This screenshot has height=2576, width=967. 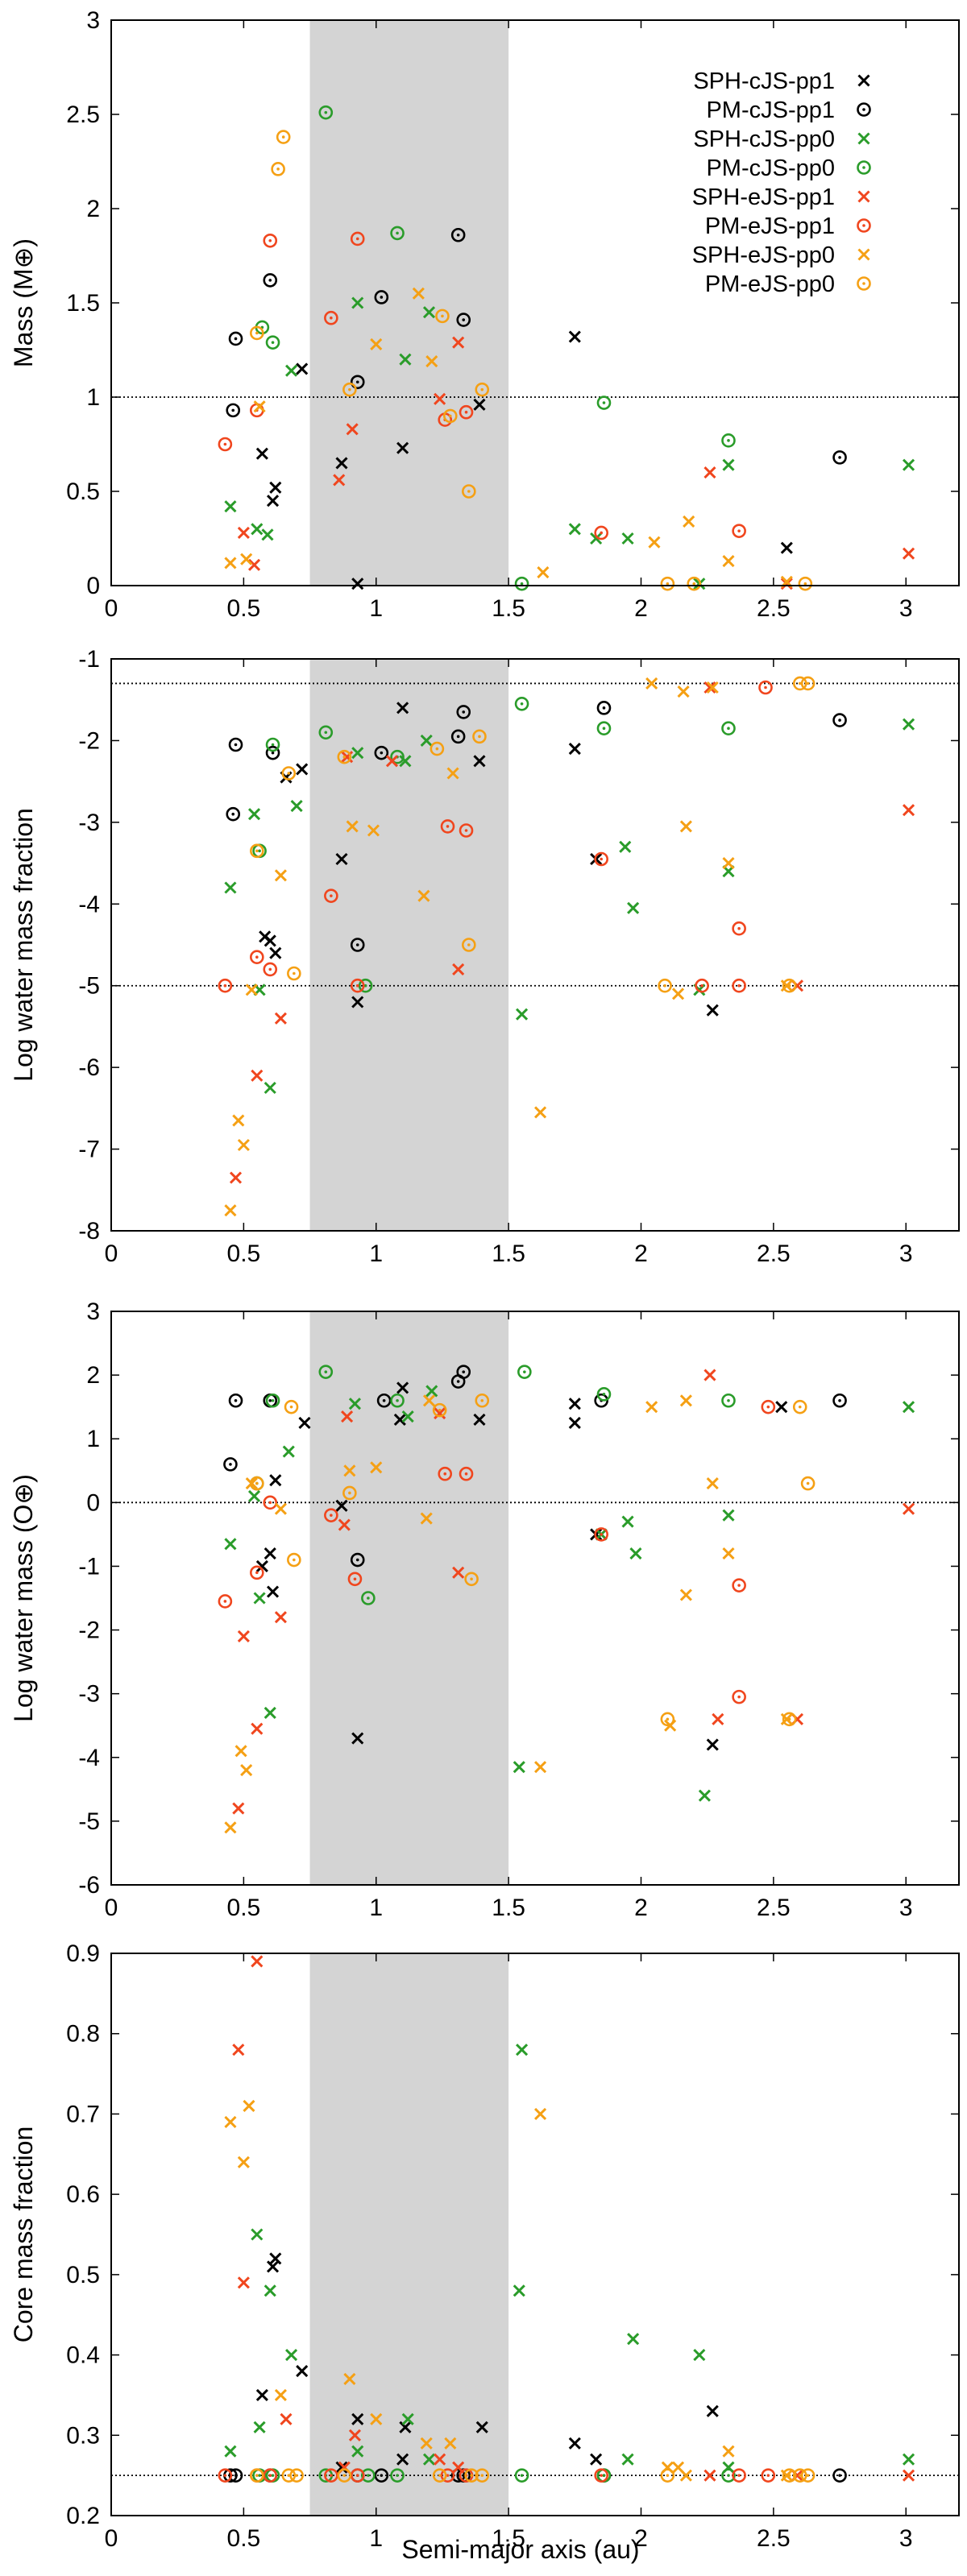 I want to click on legend-label-7: SPH-eJS-pp0, so click(x=763, y=255).